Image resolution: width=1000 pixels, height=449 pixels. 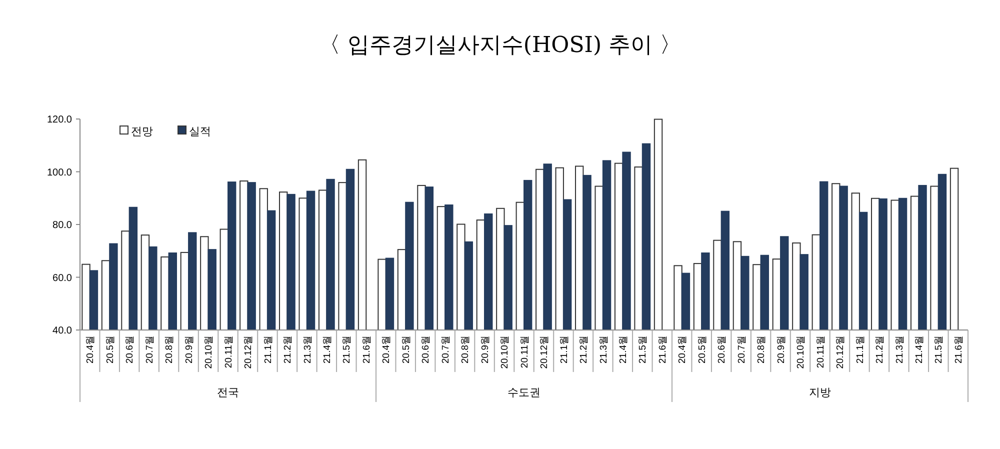 I want to click on y-tick-label: 40.0, so click(x=62, y=331).